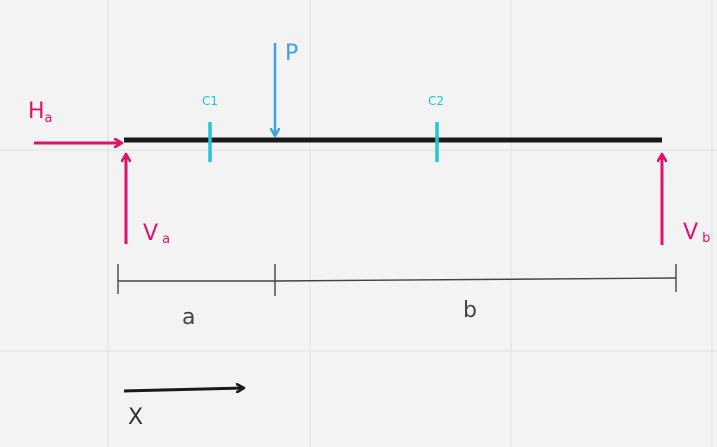  What do you see at coordinates (210, 101) in the screenshot?
I see `section-c1-label: C1` at bounding box center [210, 101].